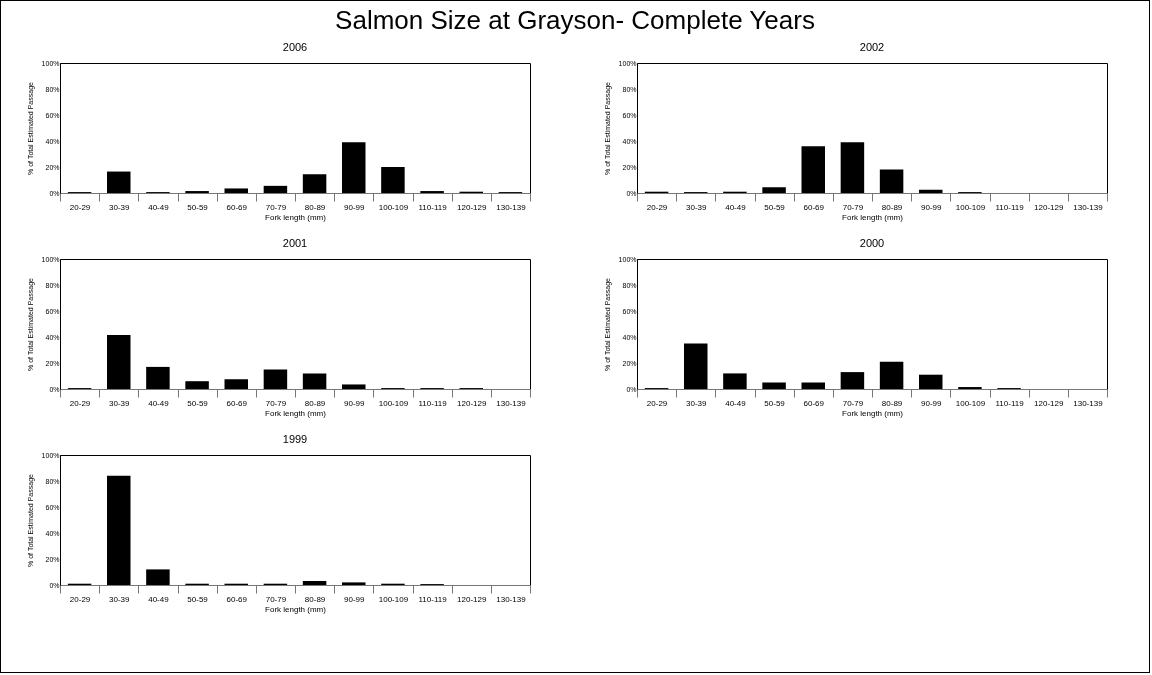 This screenshot has width=1152, height=675. Describe the element at coordinates (295, 243) in the screenshot. I see `chart-title: 2001` at that location.